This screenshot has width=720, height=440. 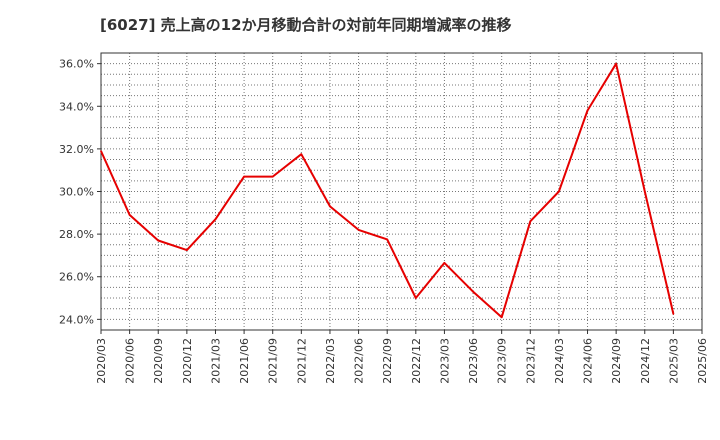 What do you see at coordinates (76, 64) in the screenshot?
I see `y-tick-label: 36.0%` at bounding box center [76, 64].